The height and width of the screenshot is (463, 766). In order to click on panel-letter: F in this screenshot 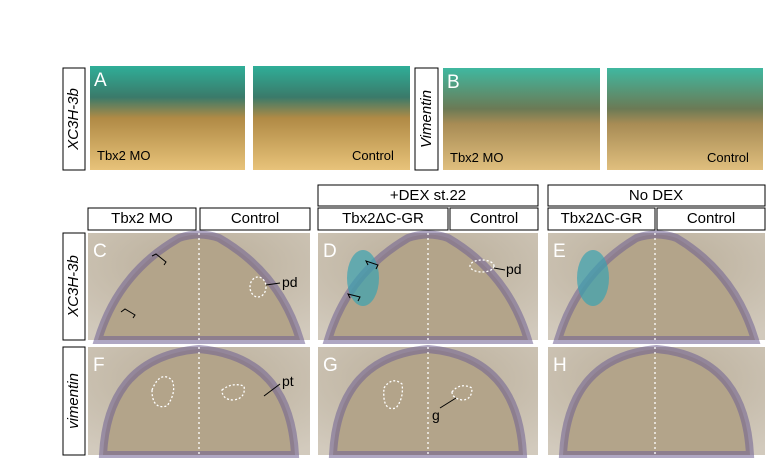, I will do `click(99, 365)`.